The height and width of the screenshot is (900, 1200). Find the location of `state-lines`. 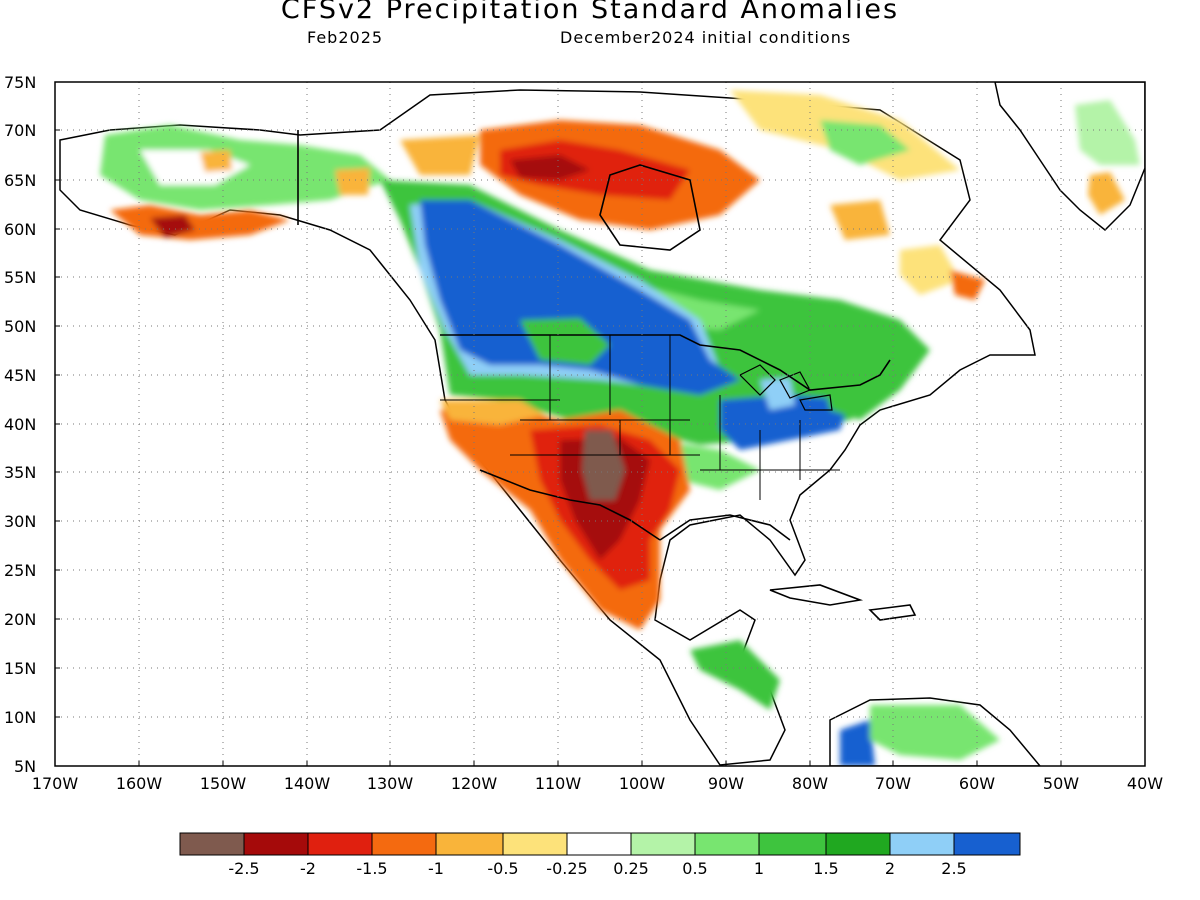

state-lines is located at coordinates (640, 417).